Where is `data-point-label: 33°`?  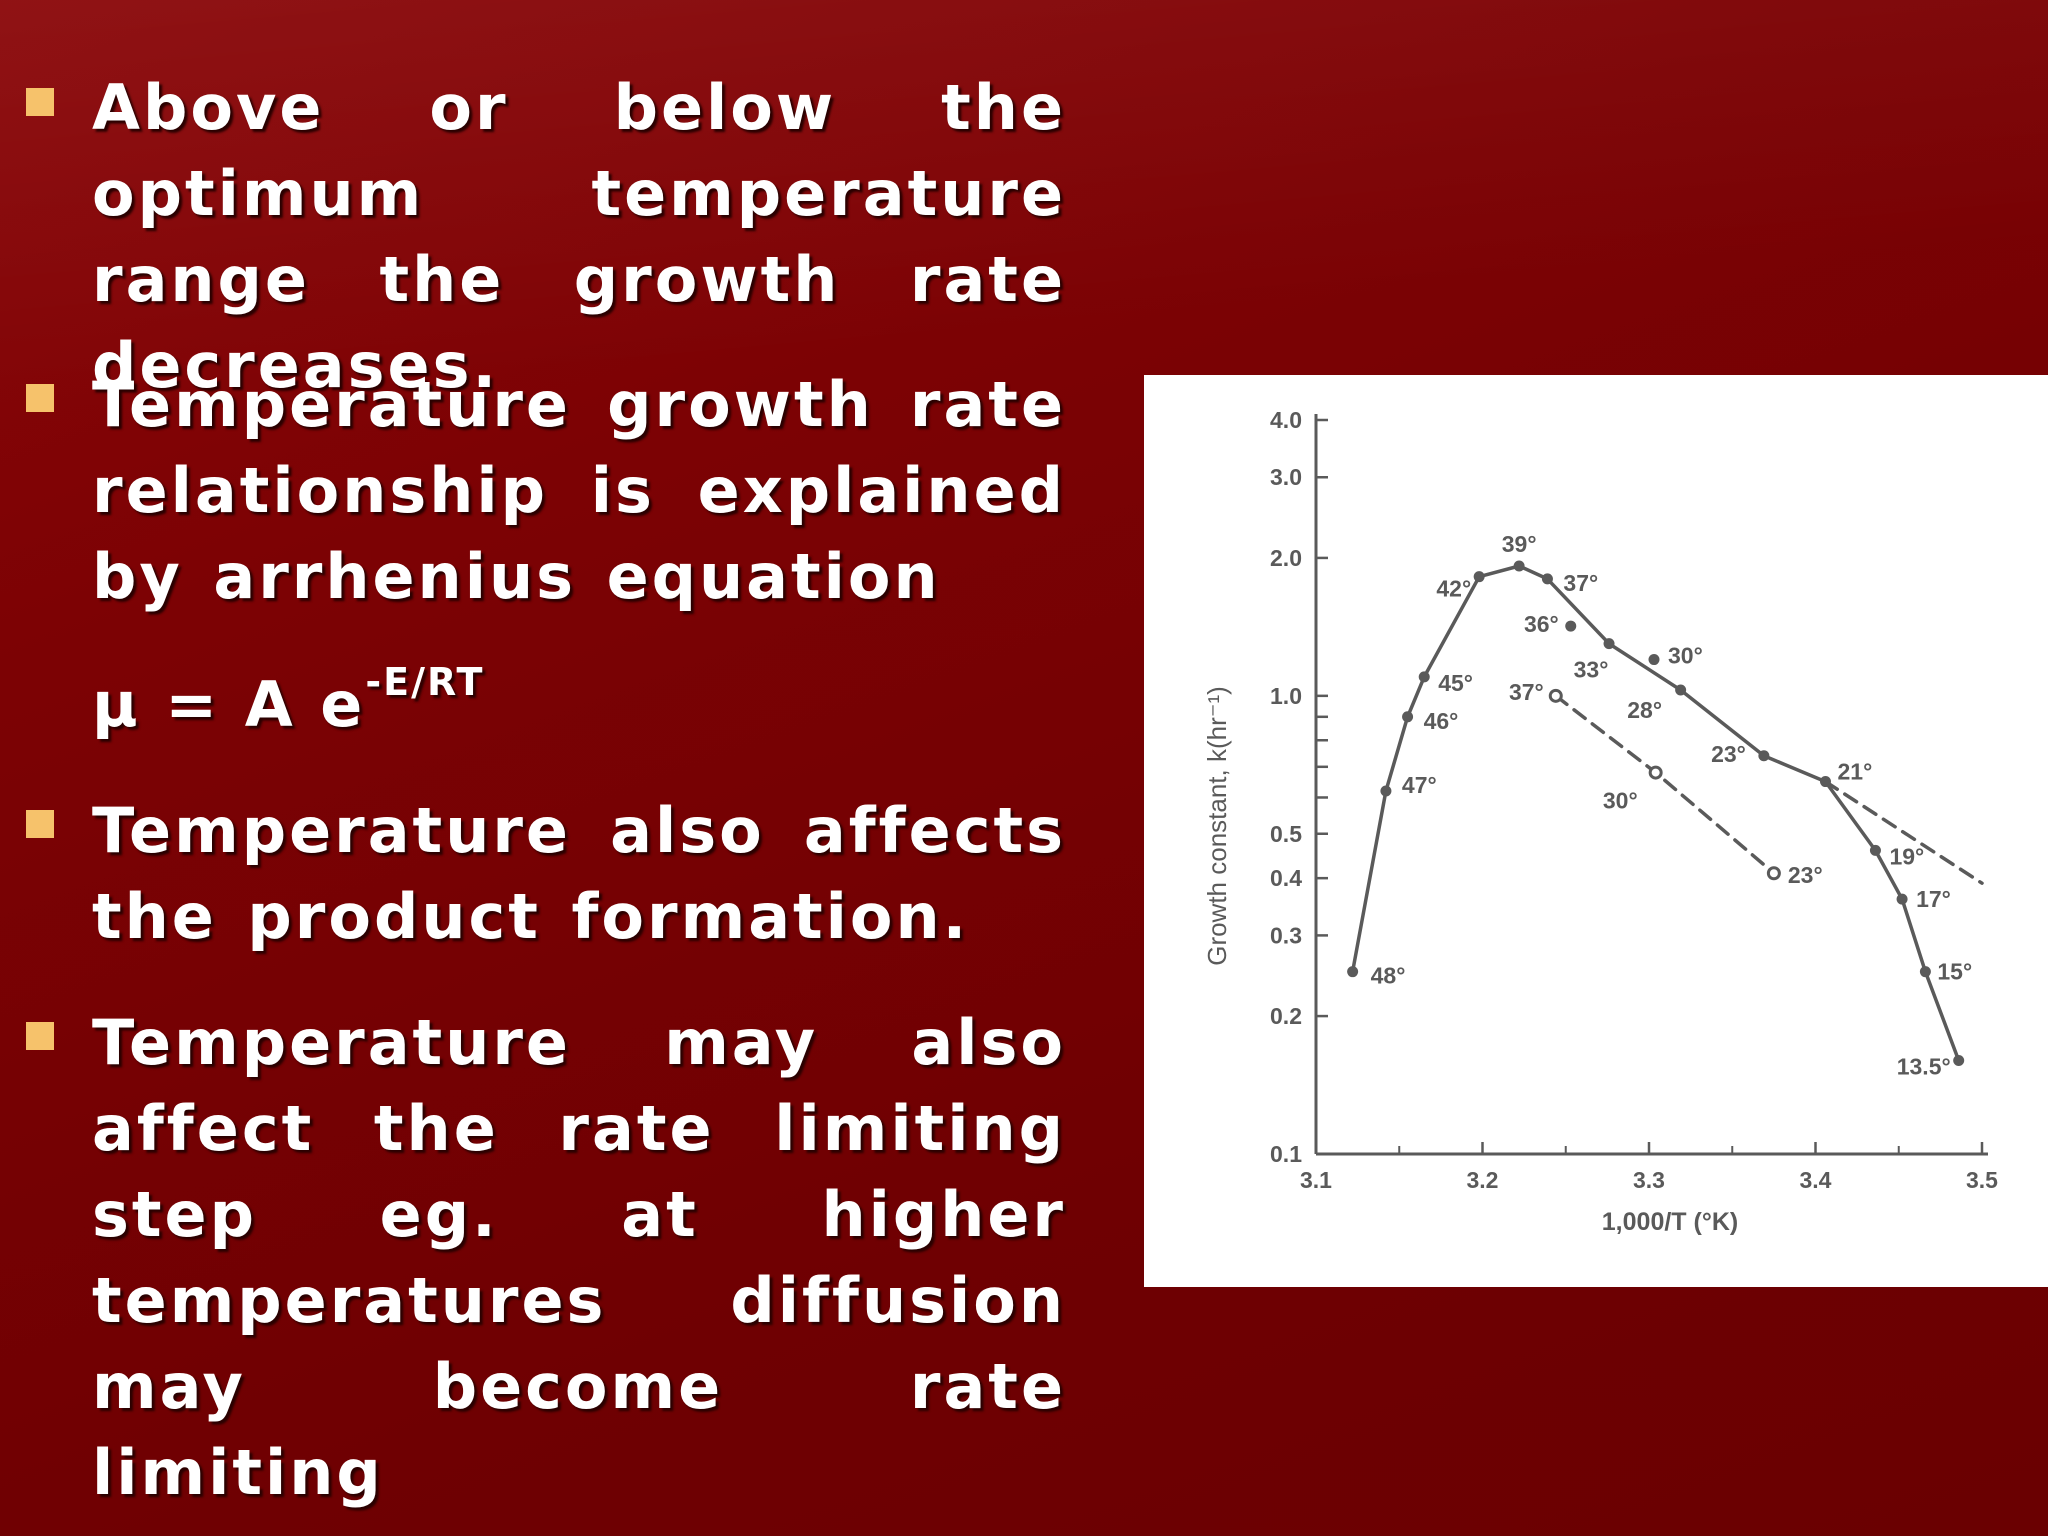 data-point-label: 33° is located at coordinates (1591, 670).